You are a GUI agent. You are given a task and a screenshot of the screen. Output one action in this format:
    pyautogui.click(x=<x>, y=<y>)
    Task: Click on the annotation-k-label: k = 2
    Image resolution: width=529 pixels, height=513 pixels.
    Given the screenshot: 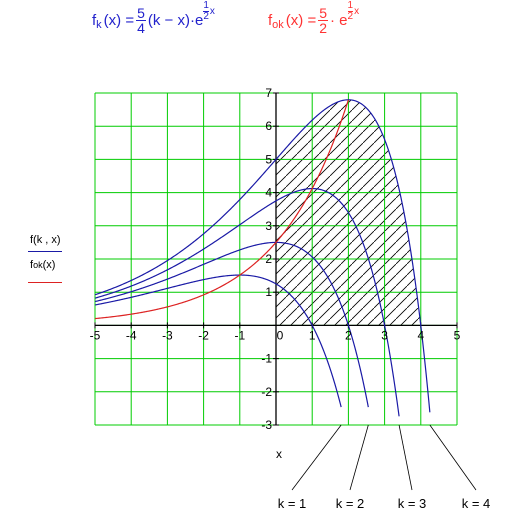 What is the action you would take?
    pyautogui.click(x=350, y=503)
    